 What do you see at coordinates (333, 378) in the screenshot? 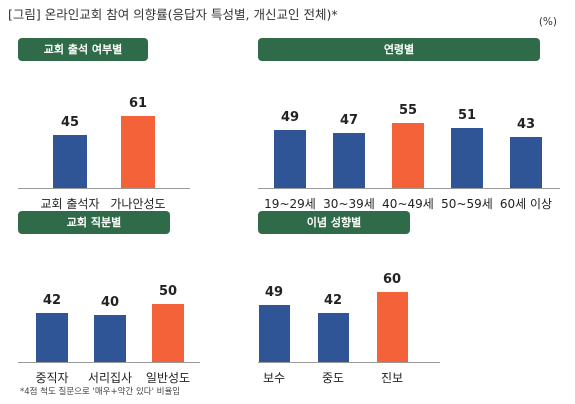
I see `category-label: 중도` at bounding box center [333, 378].